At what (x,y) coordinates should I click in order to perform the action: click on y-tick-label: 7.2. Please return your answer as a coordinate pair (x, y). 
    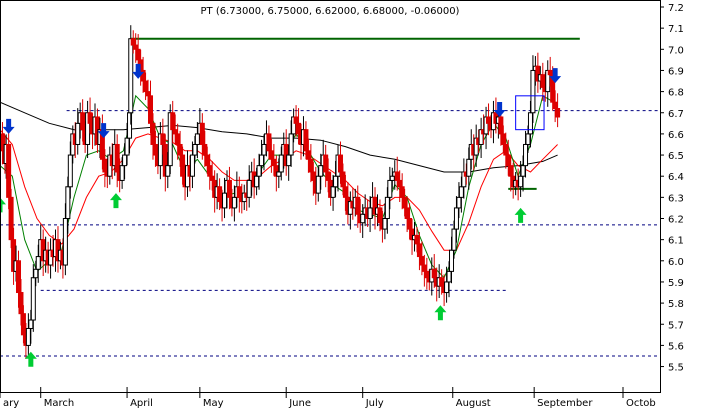
    Looking at the image, I should click on (676, 8).